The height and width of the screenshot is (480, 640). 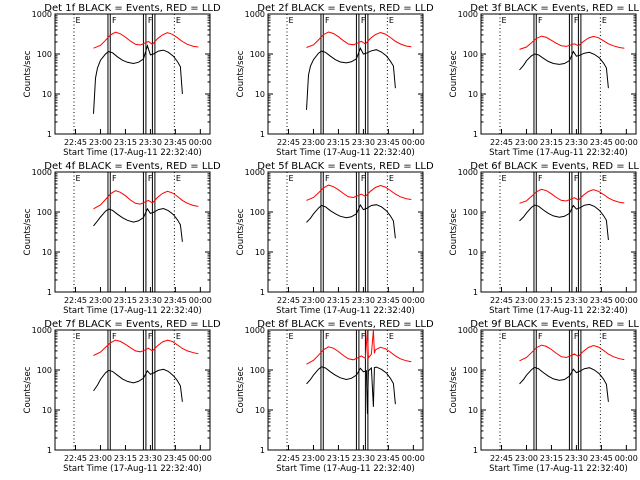 I want to click on panel-title: Det 5f BLACK = Events, RED = LLD, so click(x=345, y=166).